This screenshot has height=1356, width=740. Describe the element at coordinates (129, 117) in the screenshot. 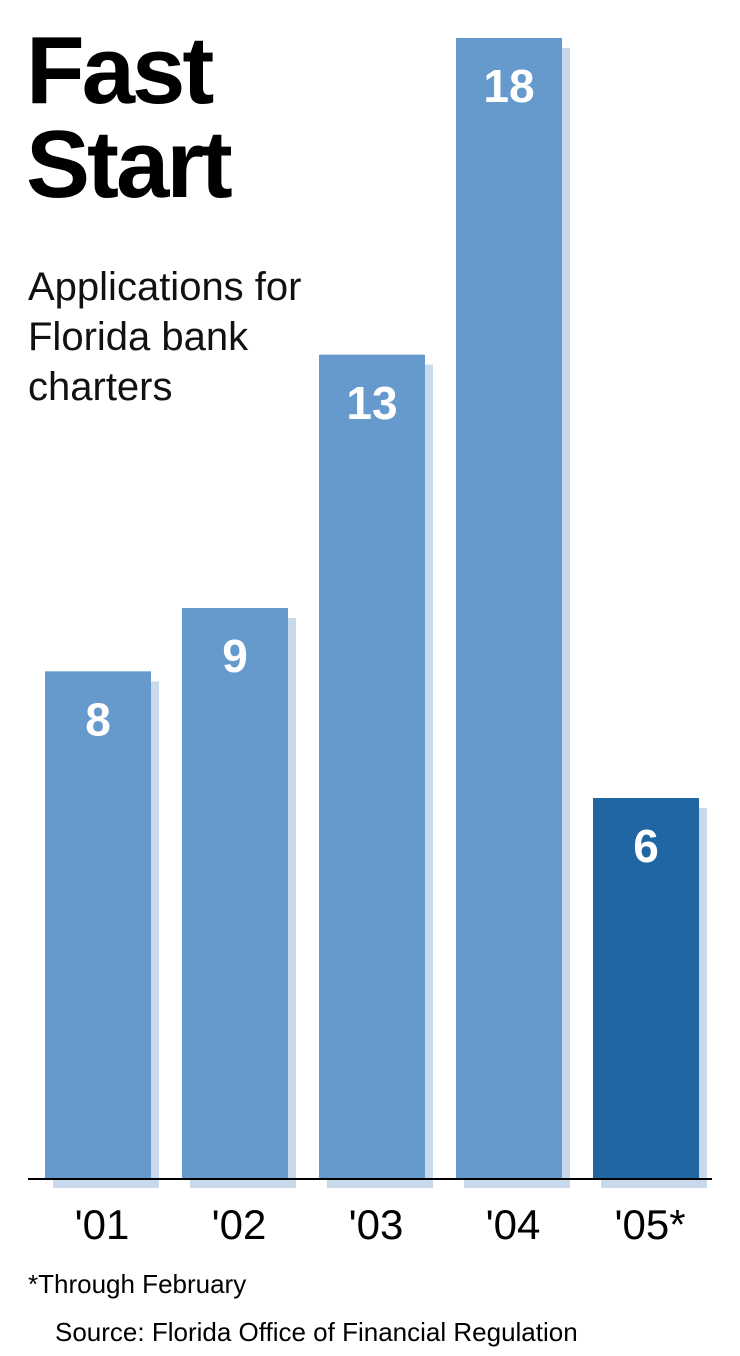

I see `chart-title: Fast Start` at that location.